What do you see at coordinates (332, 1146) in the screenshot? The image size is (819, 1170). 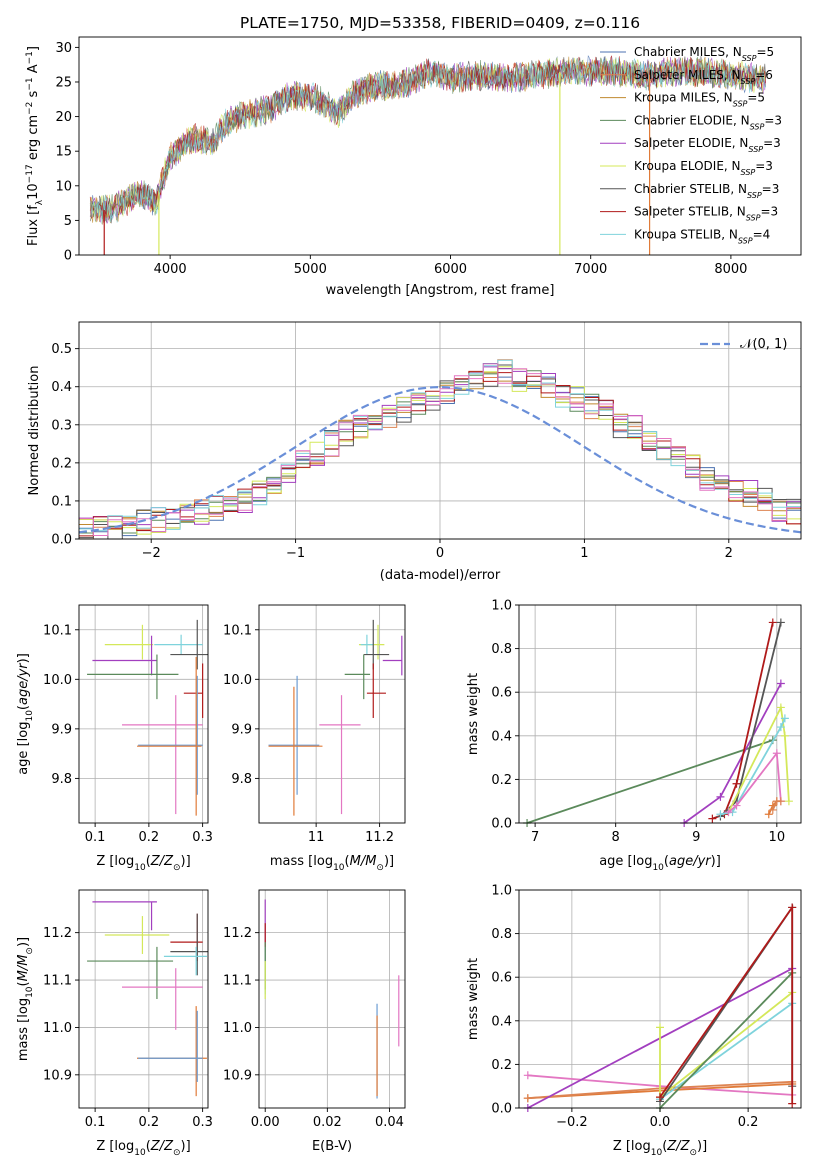 I see `x-axis-label: E(B-V)` at bounding box center [332, 1146].